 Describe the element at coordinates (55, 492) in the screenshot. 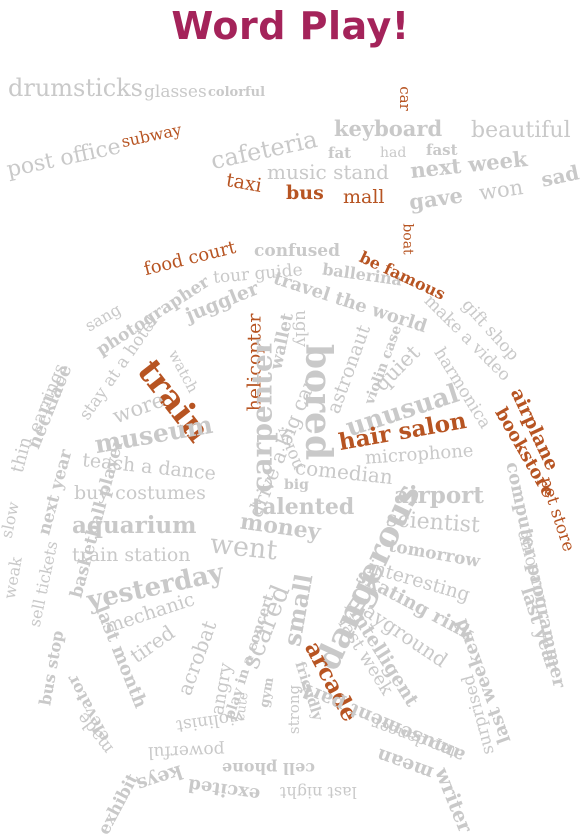

I see `word-next-year: next year` at that location.